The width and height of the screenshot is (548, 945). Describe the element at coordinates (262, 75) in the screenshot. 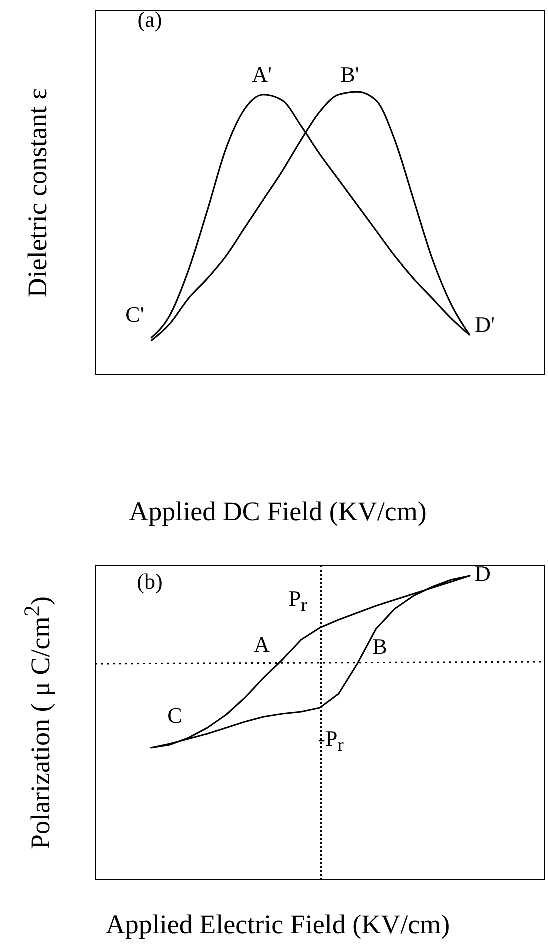

I see `text: A'` at that location.